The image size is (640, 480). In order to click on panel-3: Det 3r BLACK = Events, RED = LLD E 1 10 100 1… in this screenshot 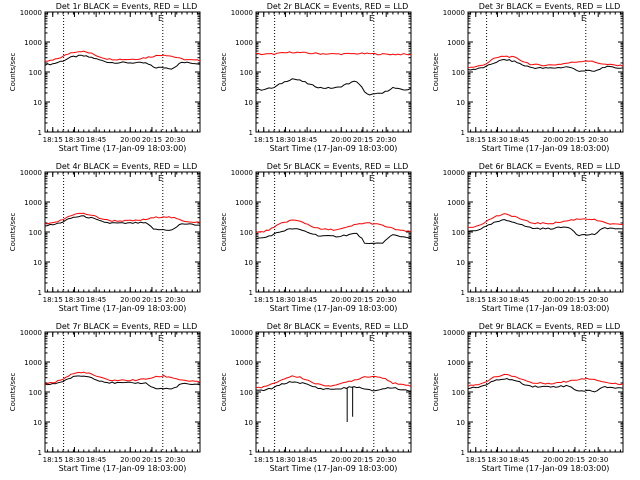, I will do `click(528, 77)`.